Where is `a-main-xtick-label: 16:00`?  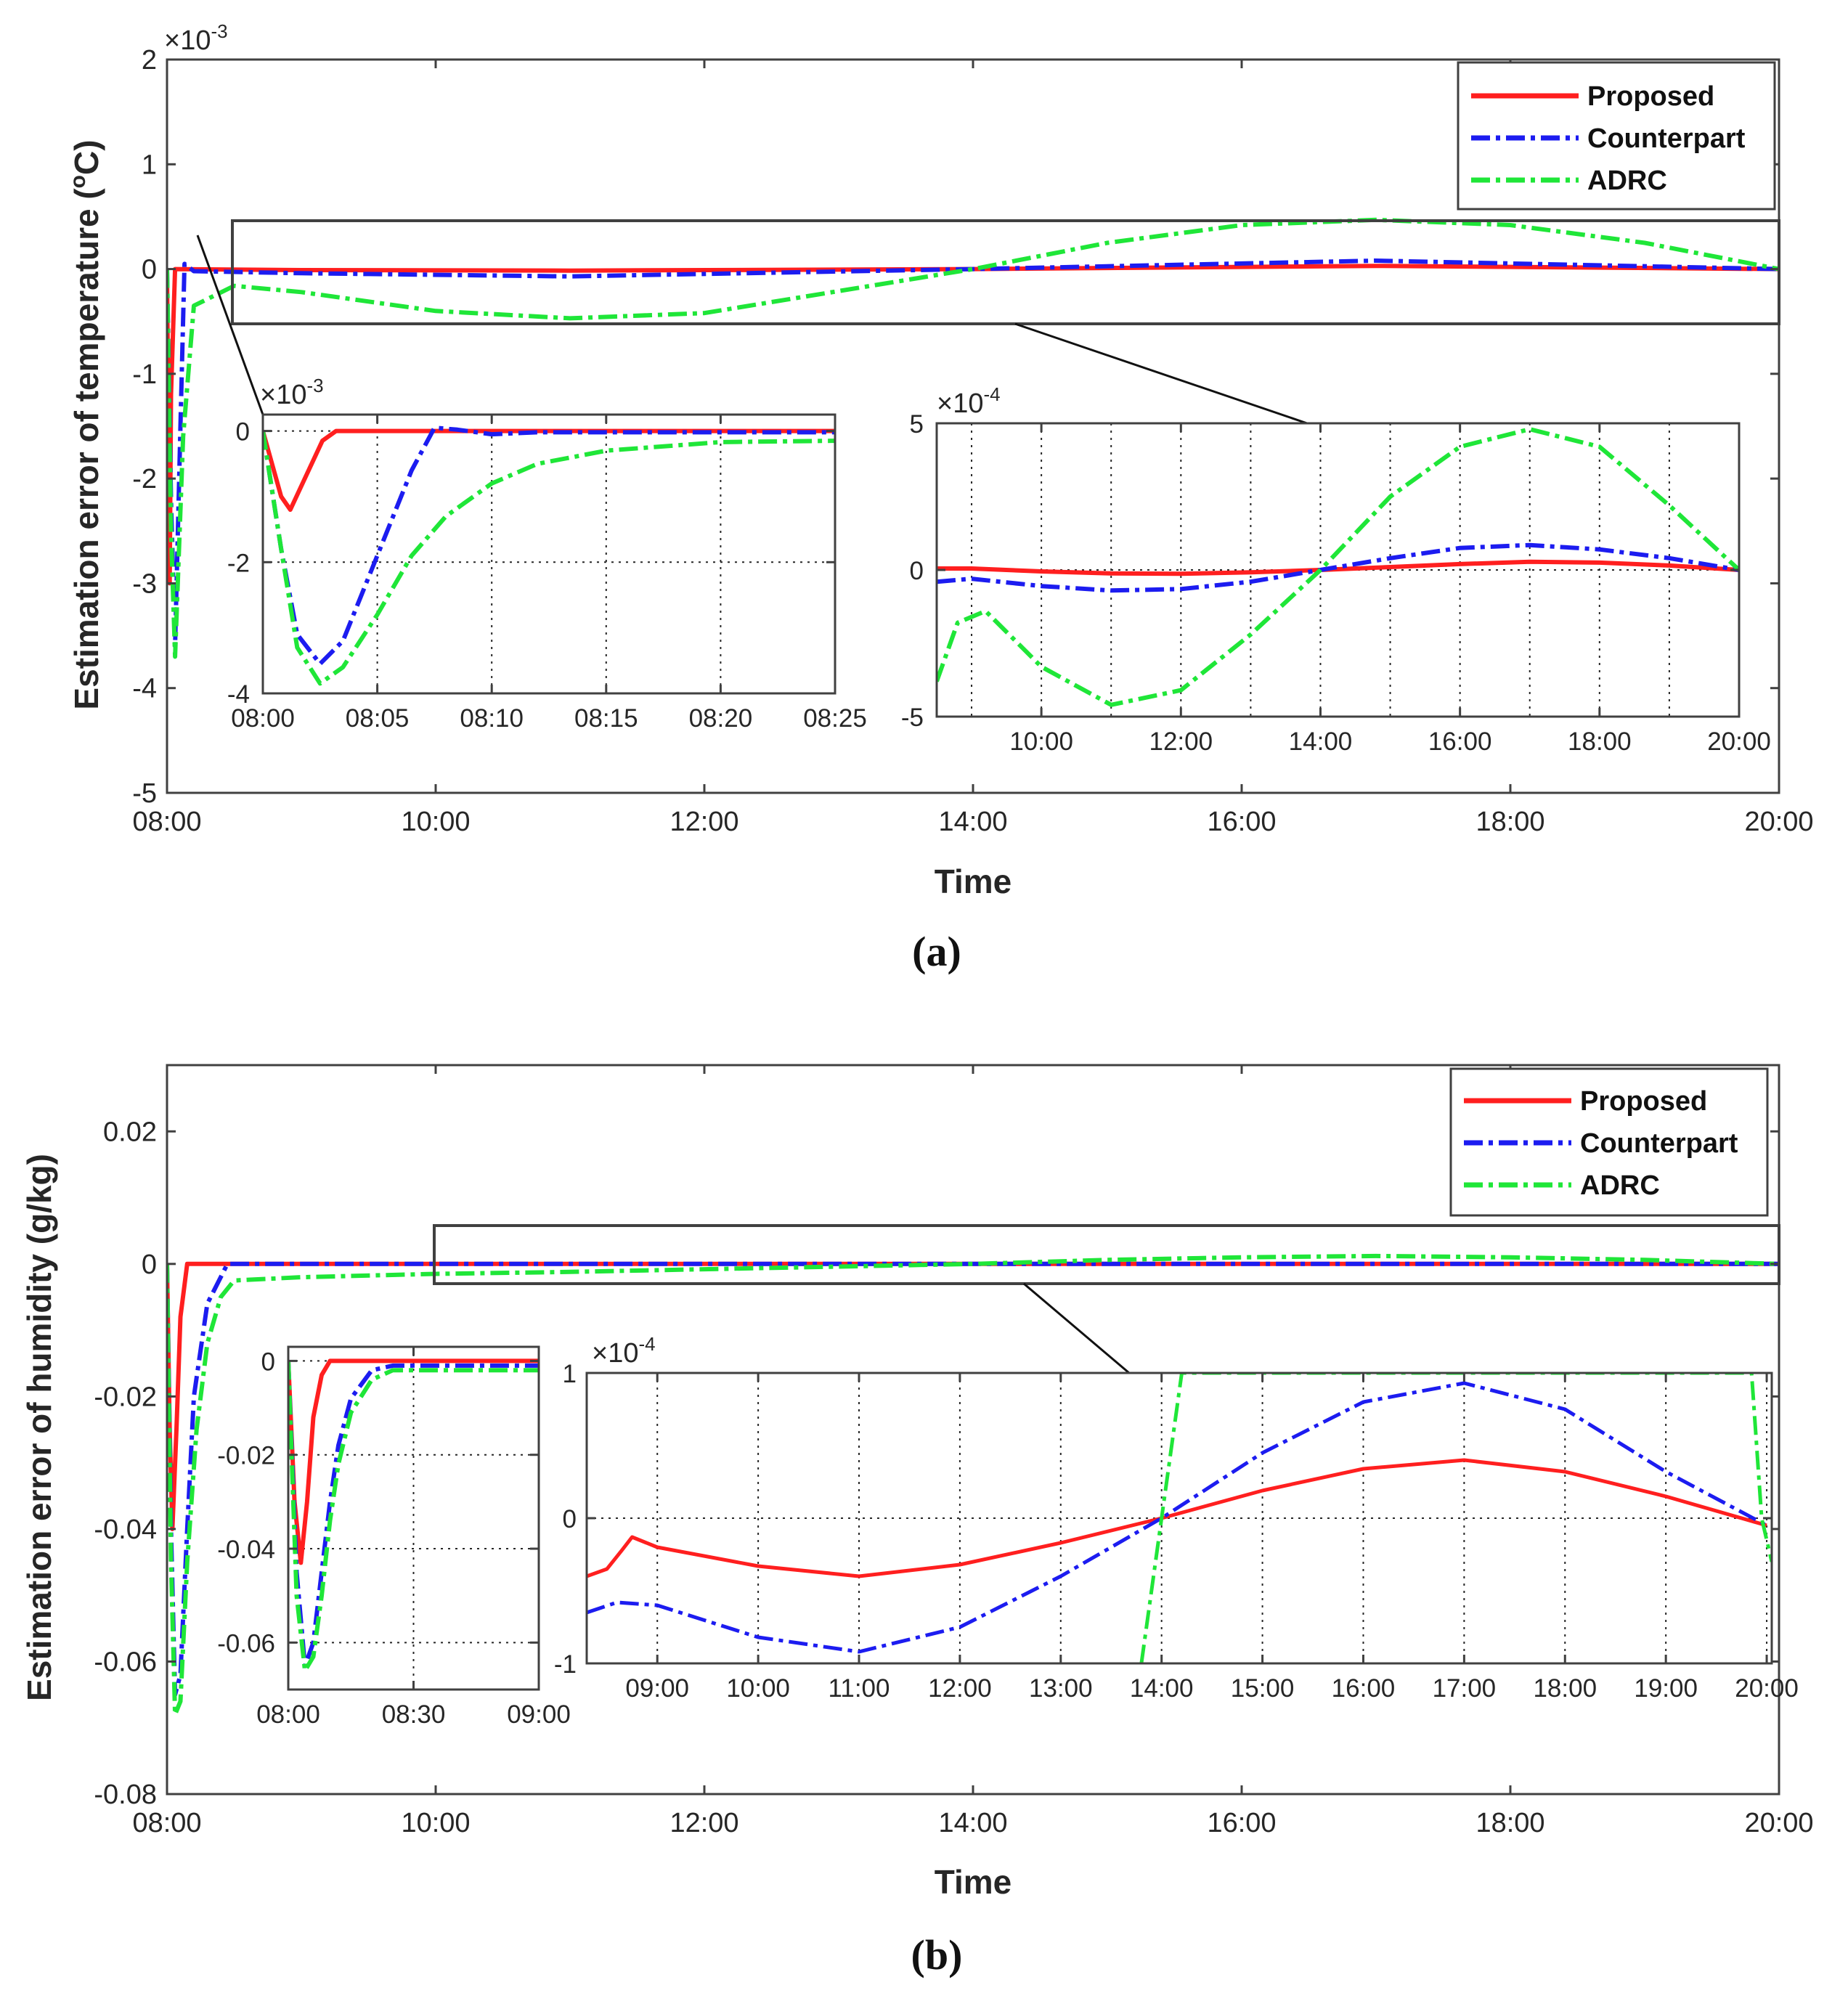
a-main-xtick-label: 16:00 is located at coordinates (1241, 822).